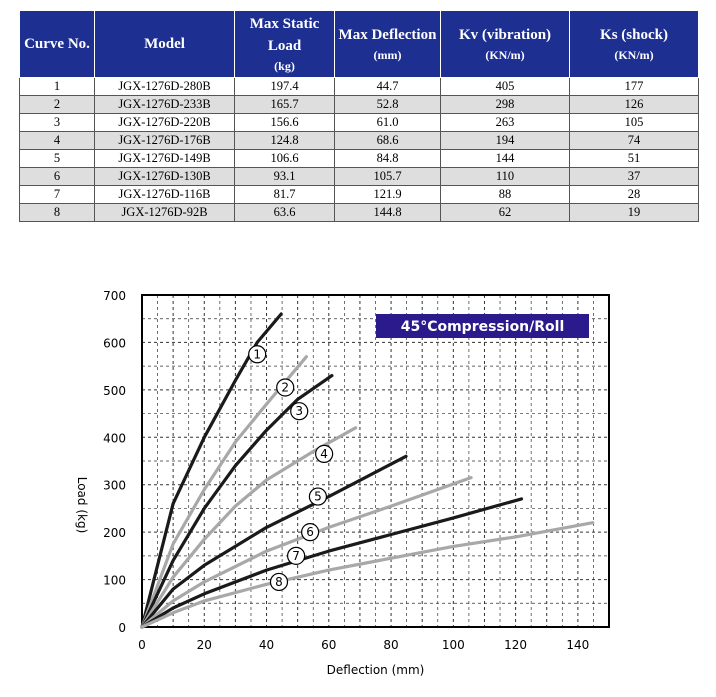  Describe the element at coordinates (505, 104) in the screenshot. I see `cell-kv: 298` at that location.